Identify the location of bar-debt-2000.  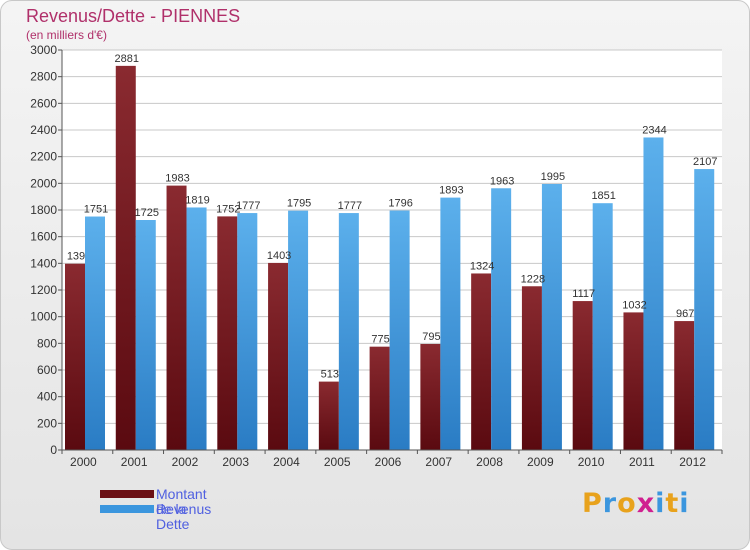
(75, 356).